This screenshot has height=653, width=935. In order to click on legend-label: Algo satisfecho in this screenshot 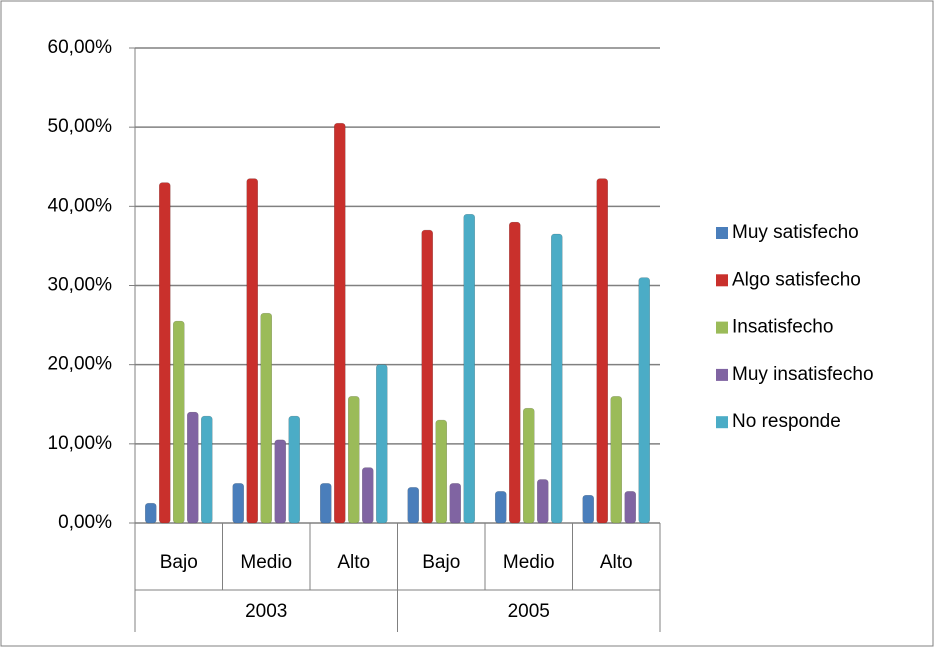, I will do `click(796, 279)`.